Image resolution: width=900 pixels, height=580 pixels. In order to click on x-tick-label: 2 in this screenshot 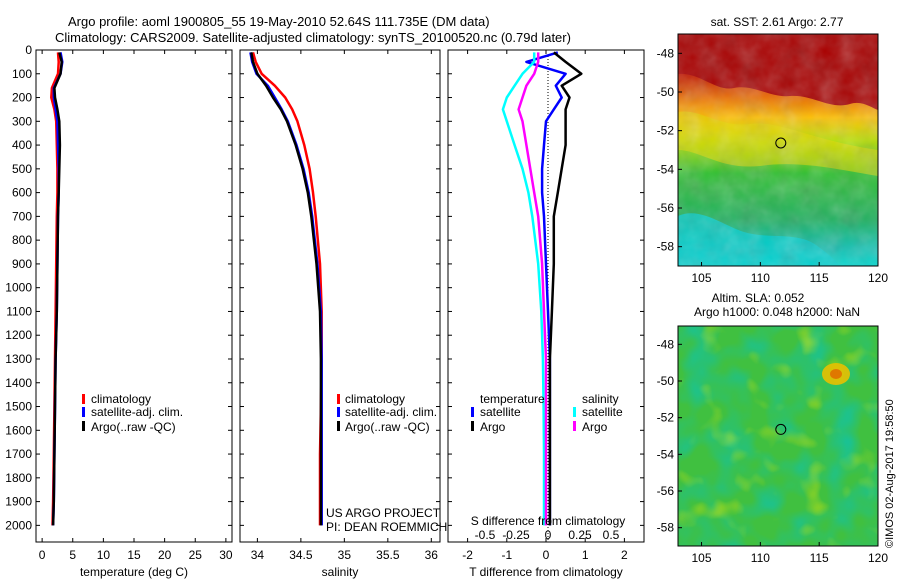, I will do `click(624, 555)`.